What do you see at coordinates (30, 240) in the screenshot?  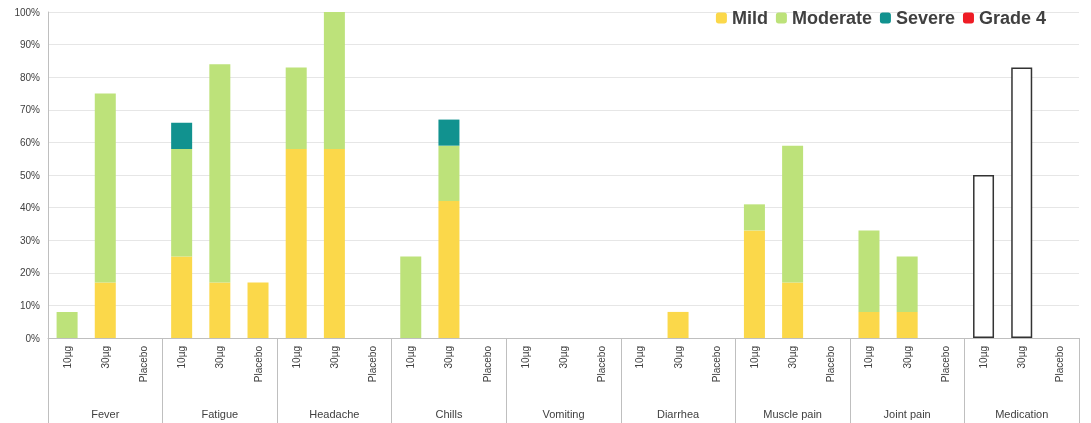 I see `y-tick-label: 30%` at bounding box center [30, 240].